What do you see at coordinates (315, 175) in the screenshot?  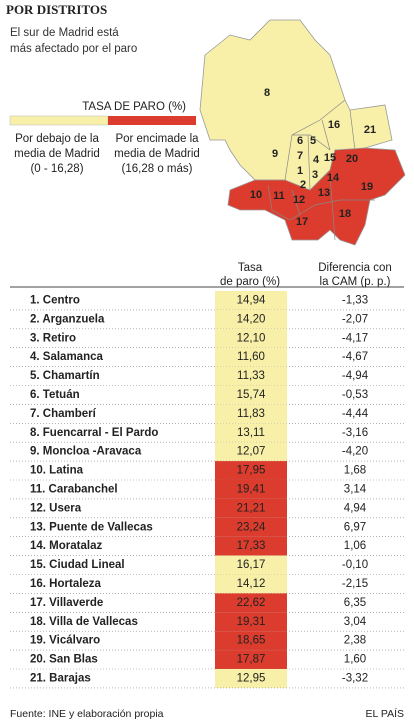 I see `district-number: 3` at bounding box center [315, 175].